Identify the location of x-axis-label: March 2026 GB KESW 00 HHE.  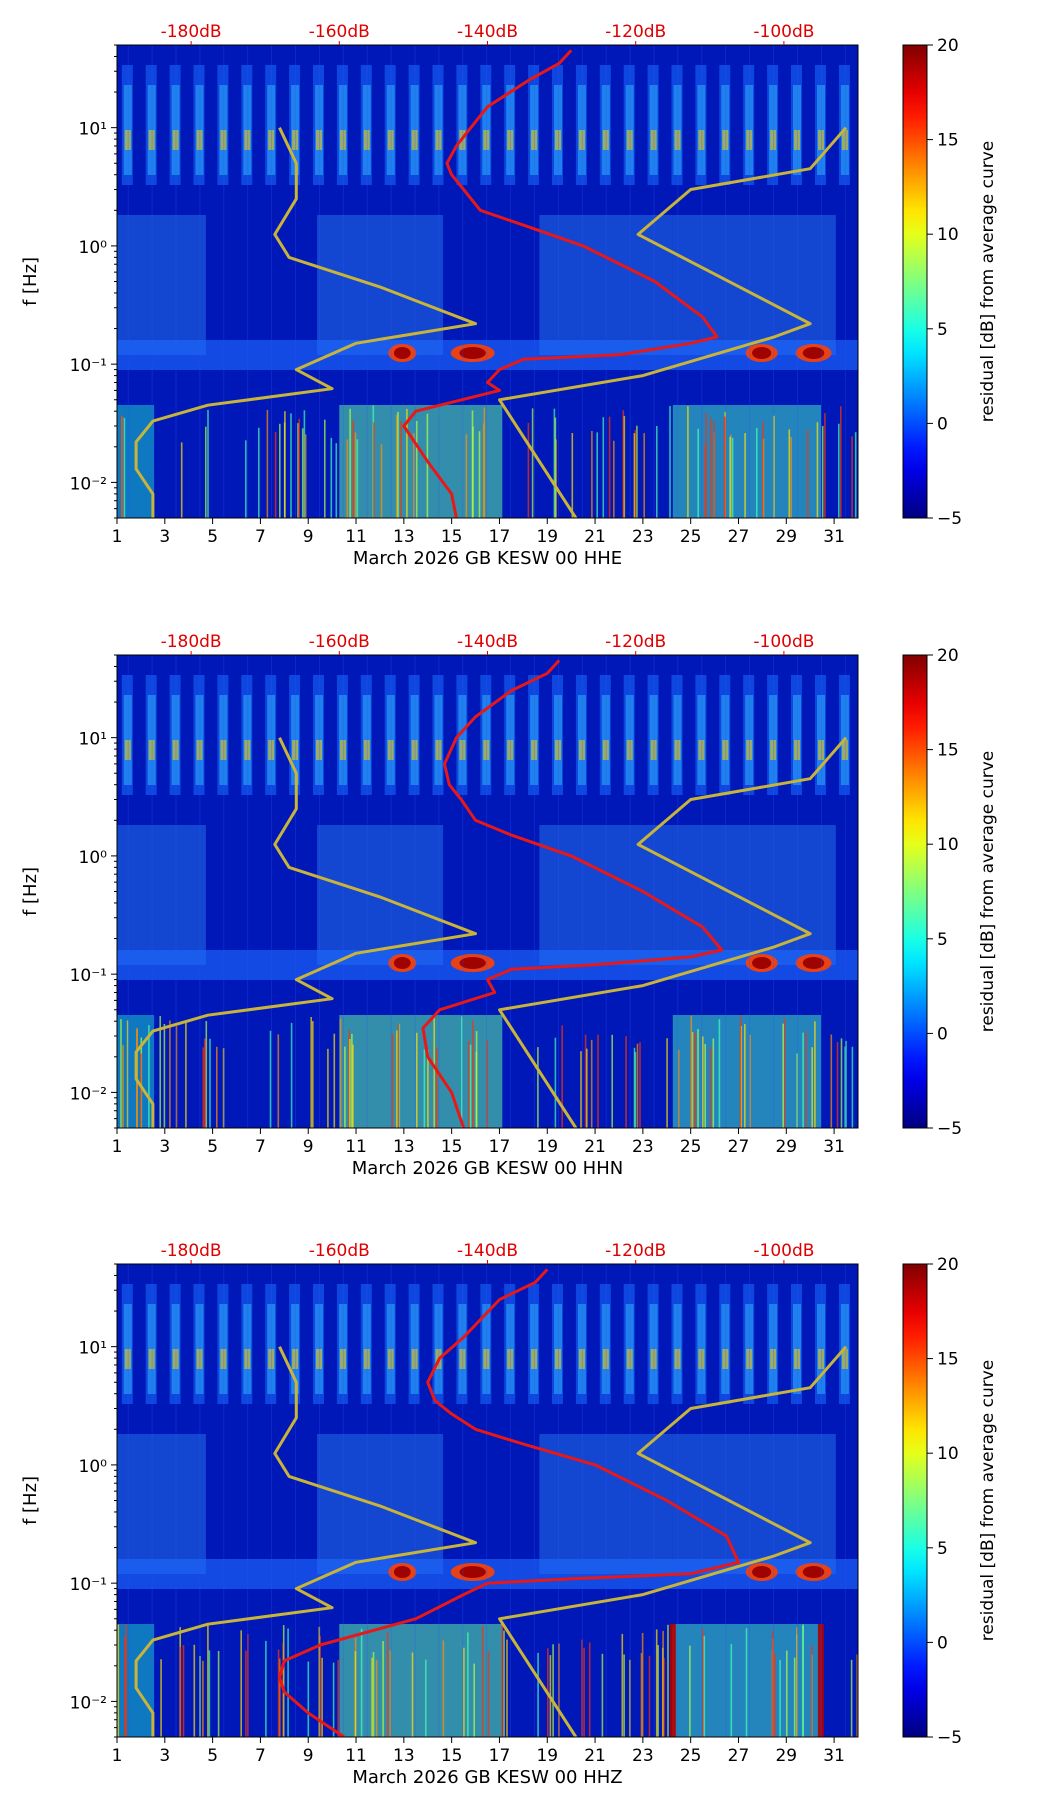
(487, 558).